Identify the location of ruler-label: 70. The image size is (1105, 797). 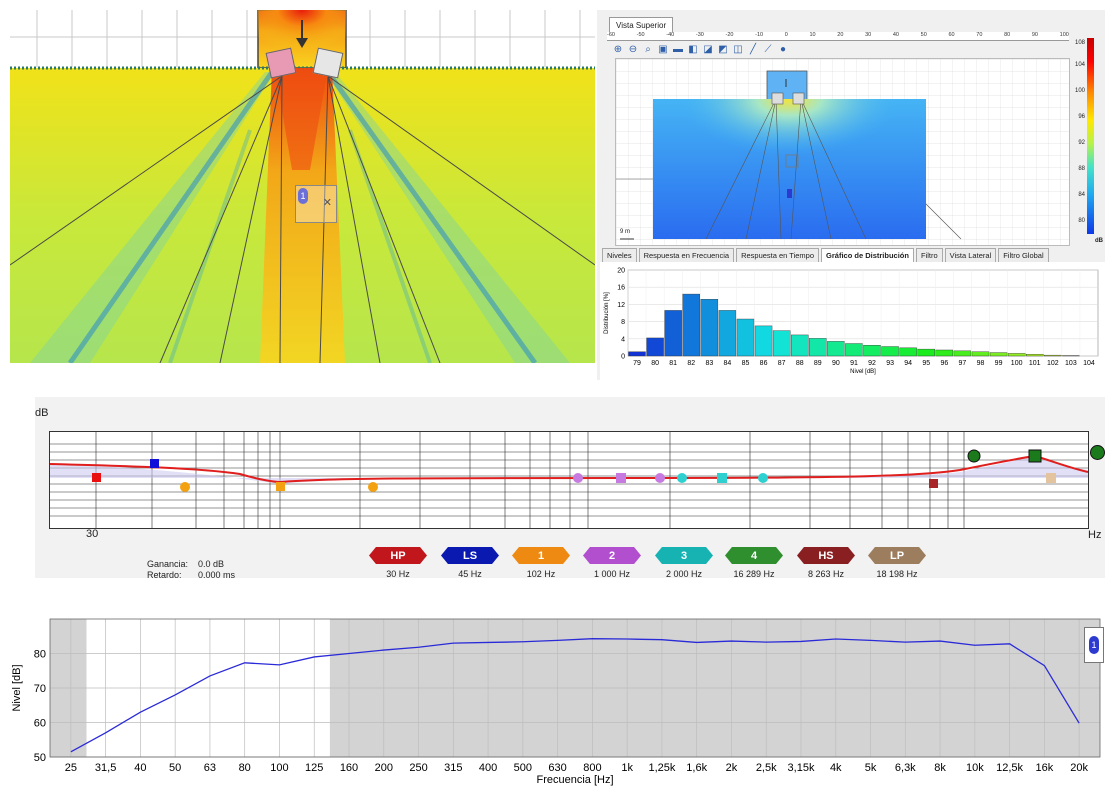
(979, 36).